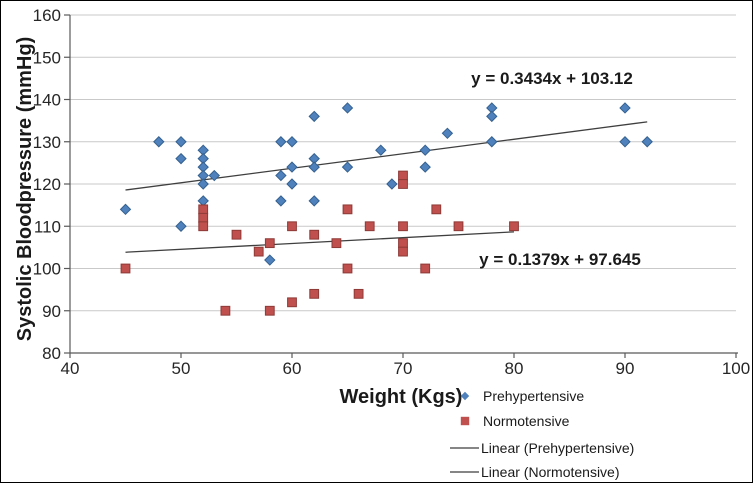  Describe the element at coordinates (401, 397) in the screenshot. I see `x-axis-title: Weight (Kgs)` at that location.